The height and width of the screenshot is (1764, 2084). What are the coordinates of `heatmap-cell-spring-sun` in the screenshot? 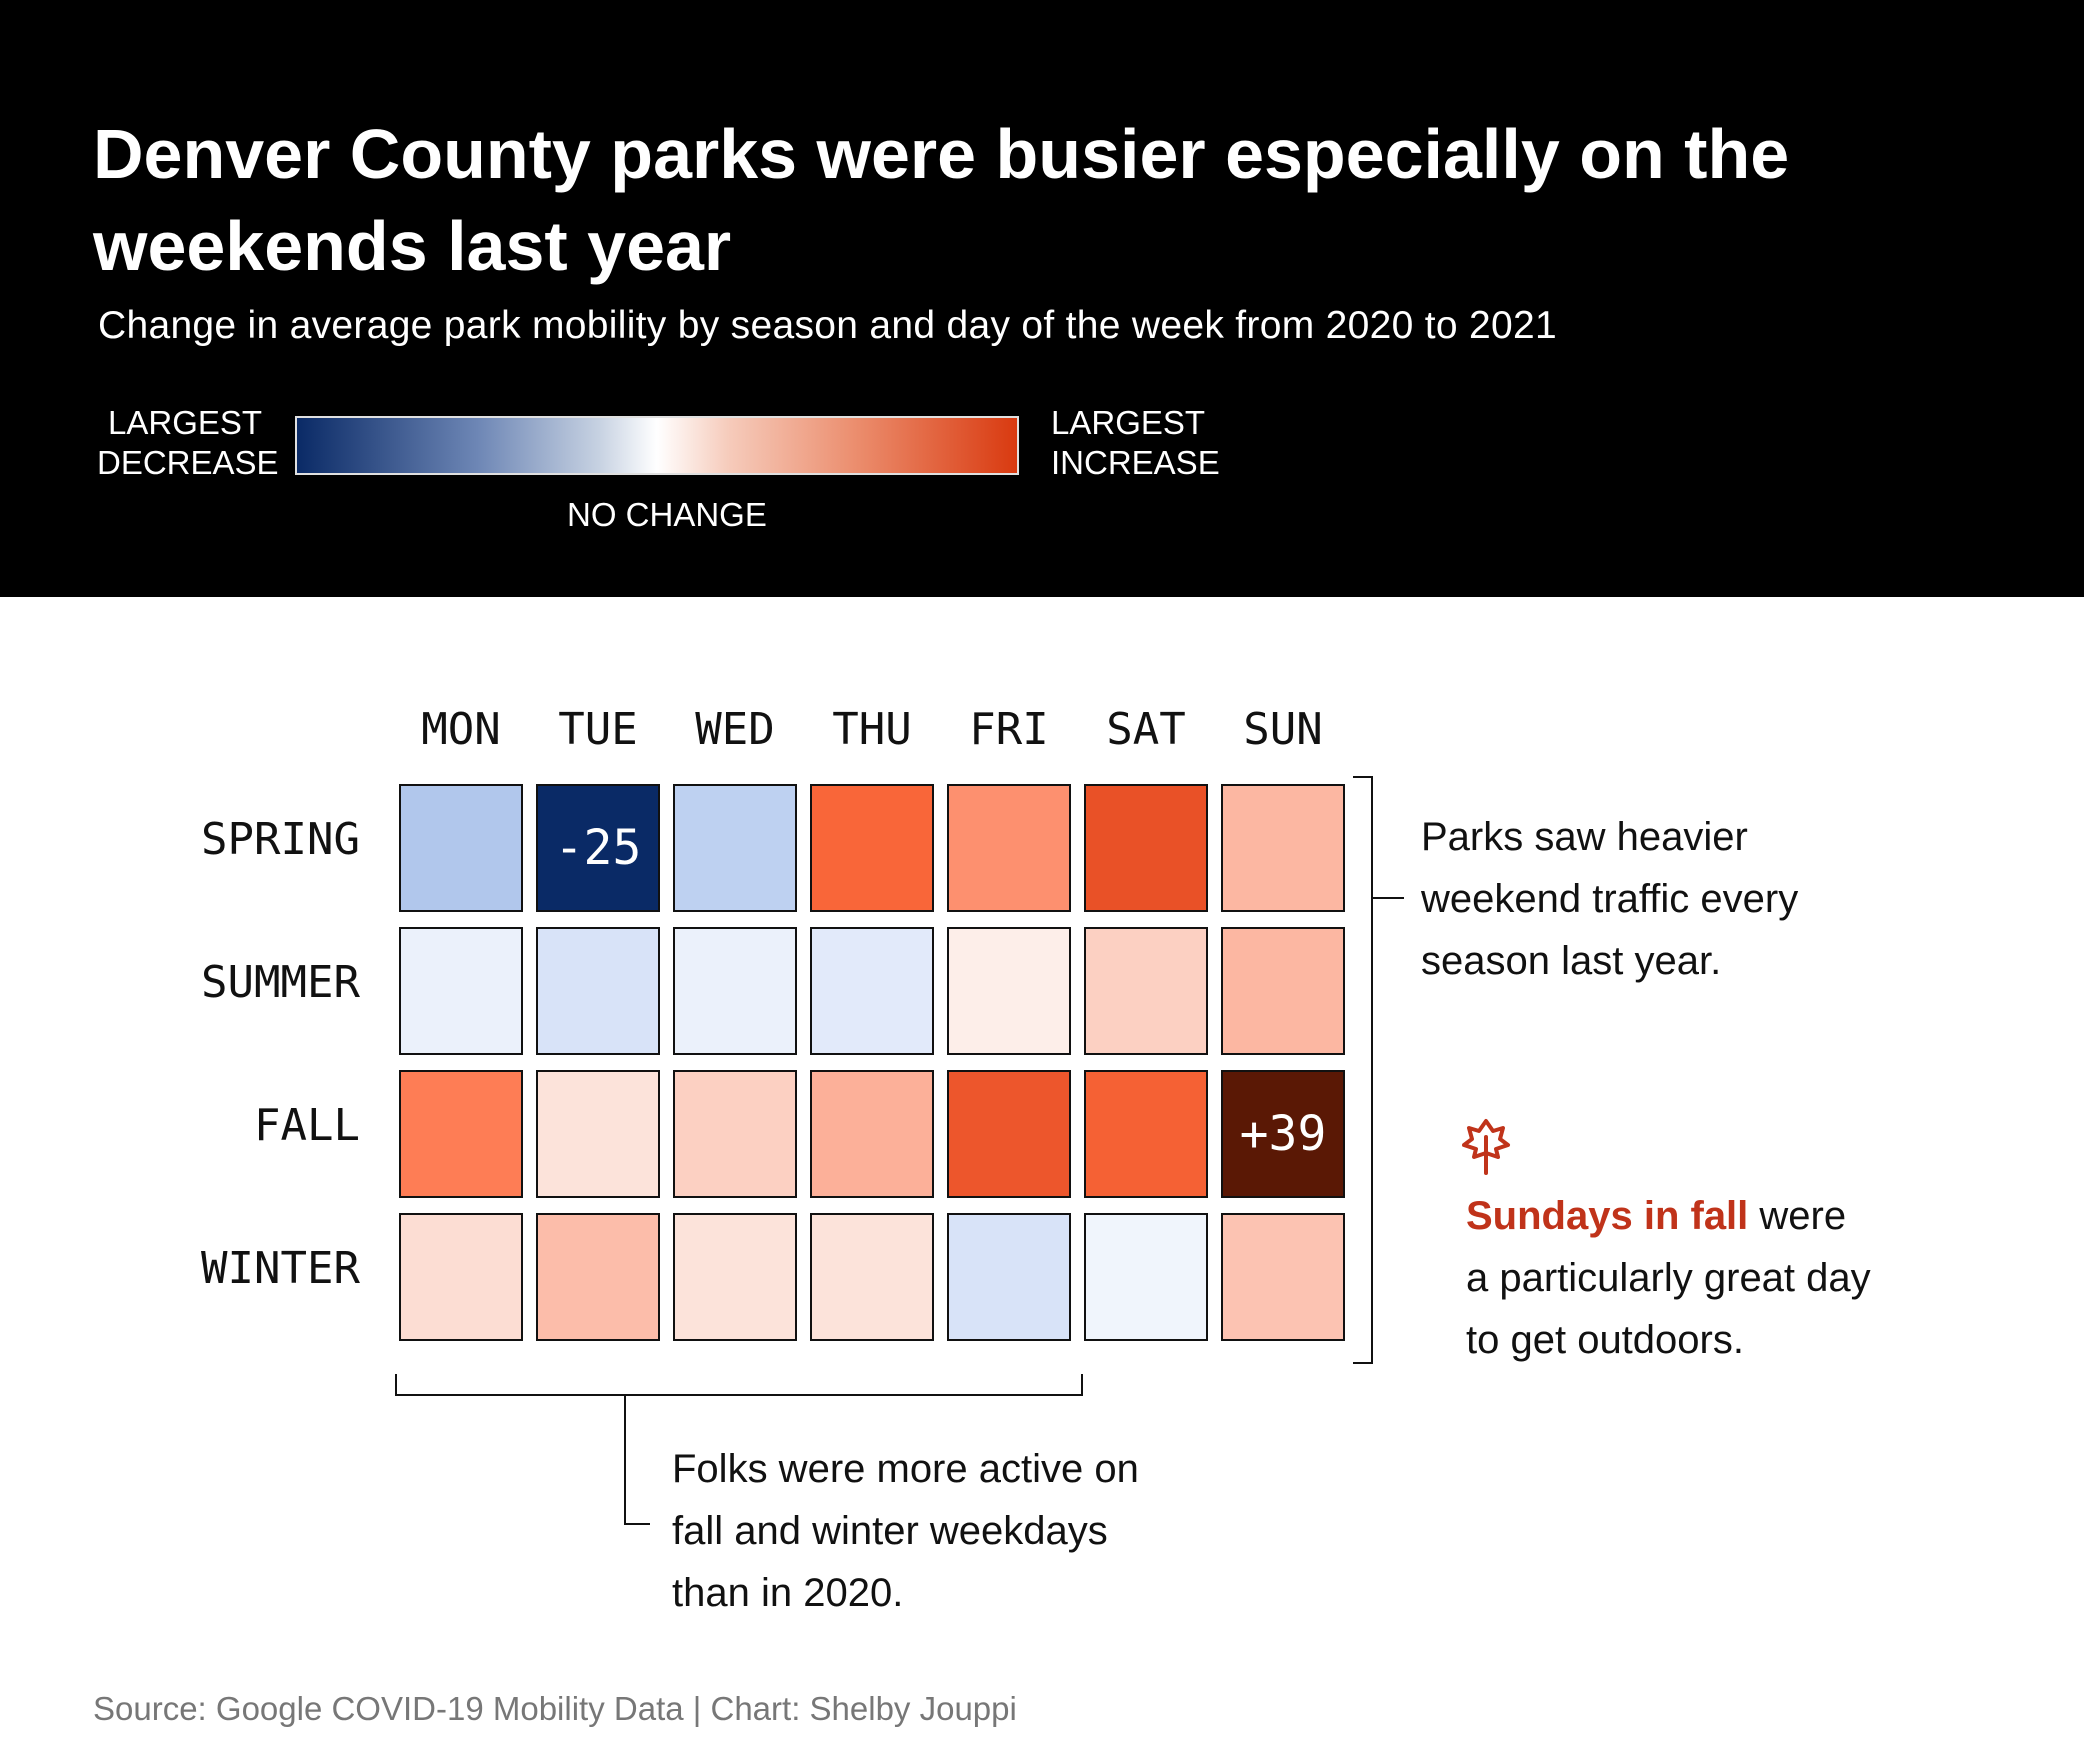 It's located at (1283, 848).